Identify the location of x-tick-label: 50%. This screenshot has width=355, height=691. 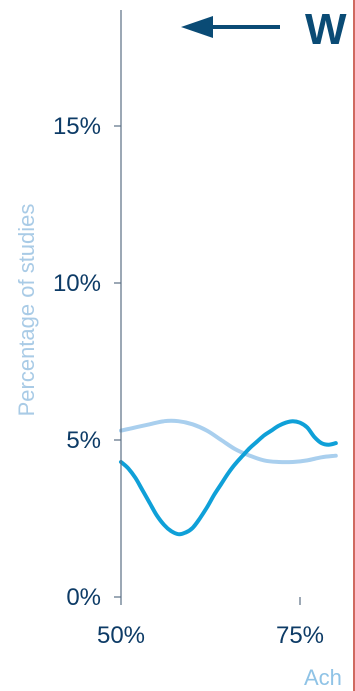
(121, 635).